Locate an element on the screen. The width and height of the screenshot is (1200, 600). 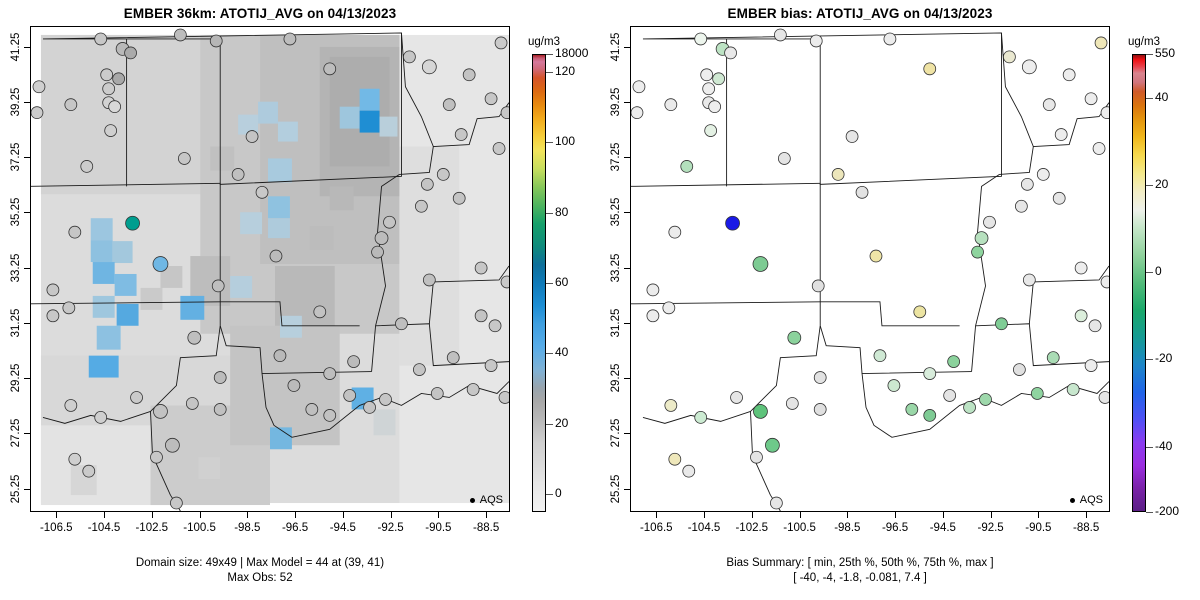
colorbar-tick-label: 60 is located at coordinates (562, 282).